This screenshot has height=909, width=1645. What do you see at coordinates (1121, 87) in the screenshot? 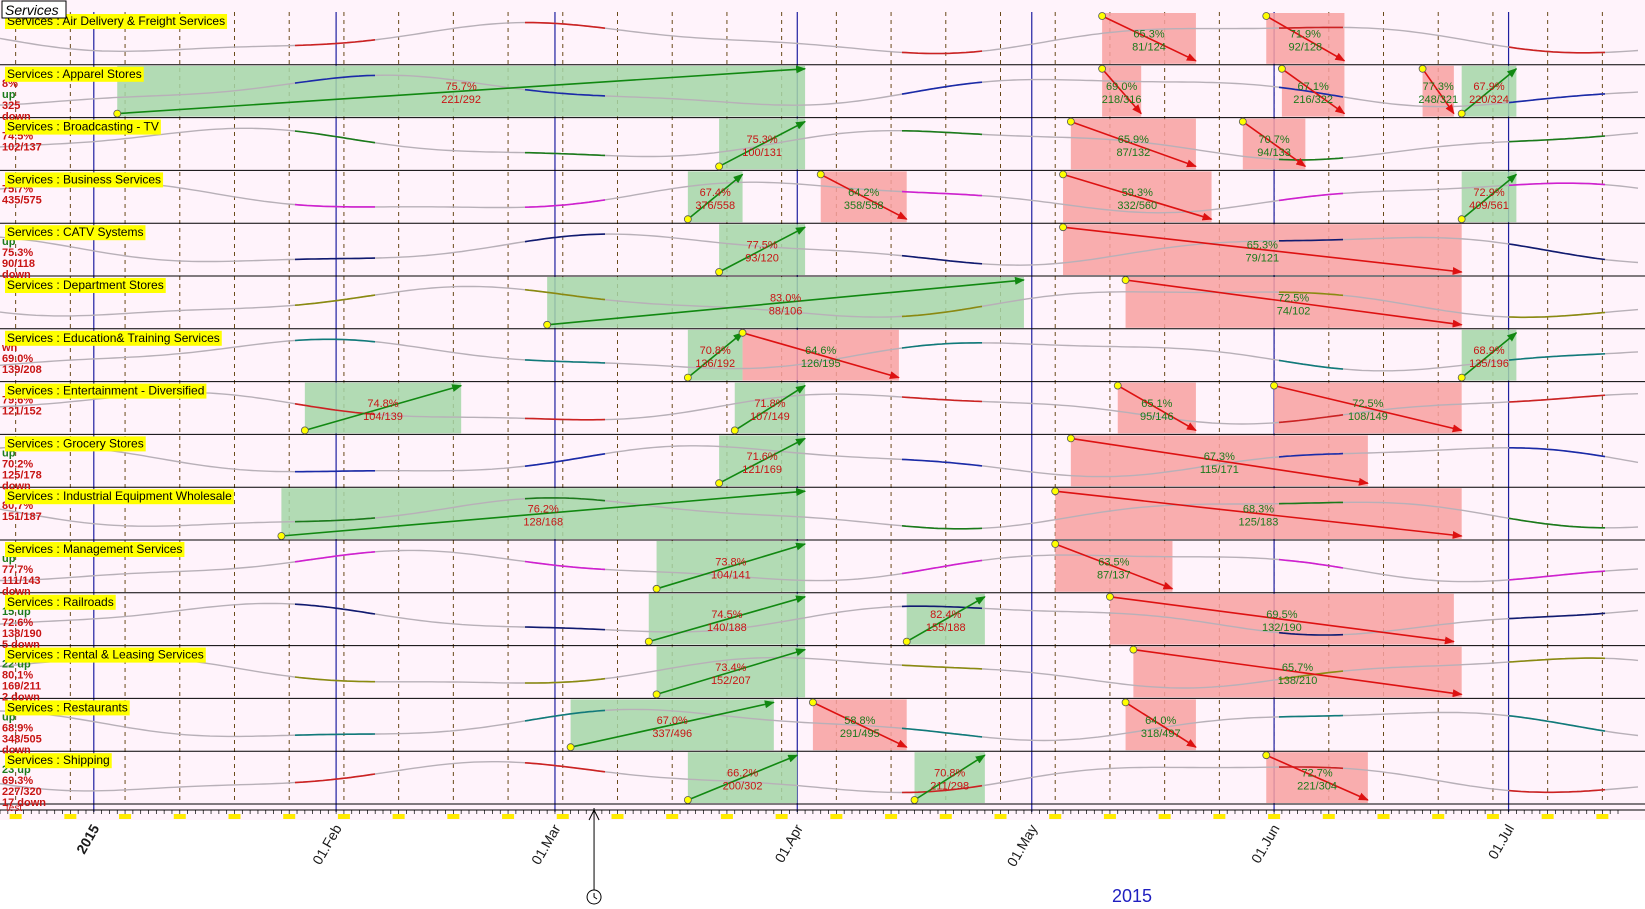
I see `signal-percent: 69.0%` at bounding box center [1121, 87].